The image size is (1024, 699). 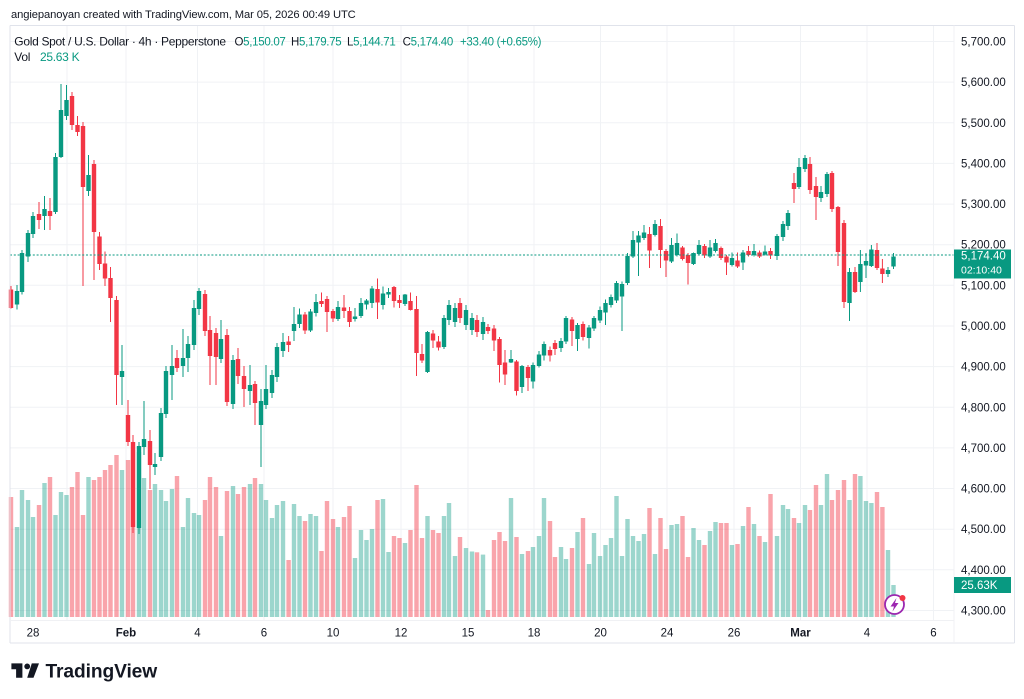 I want to click on svg-text: 4,900.00, so click(x=983, y=368).